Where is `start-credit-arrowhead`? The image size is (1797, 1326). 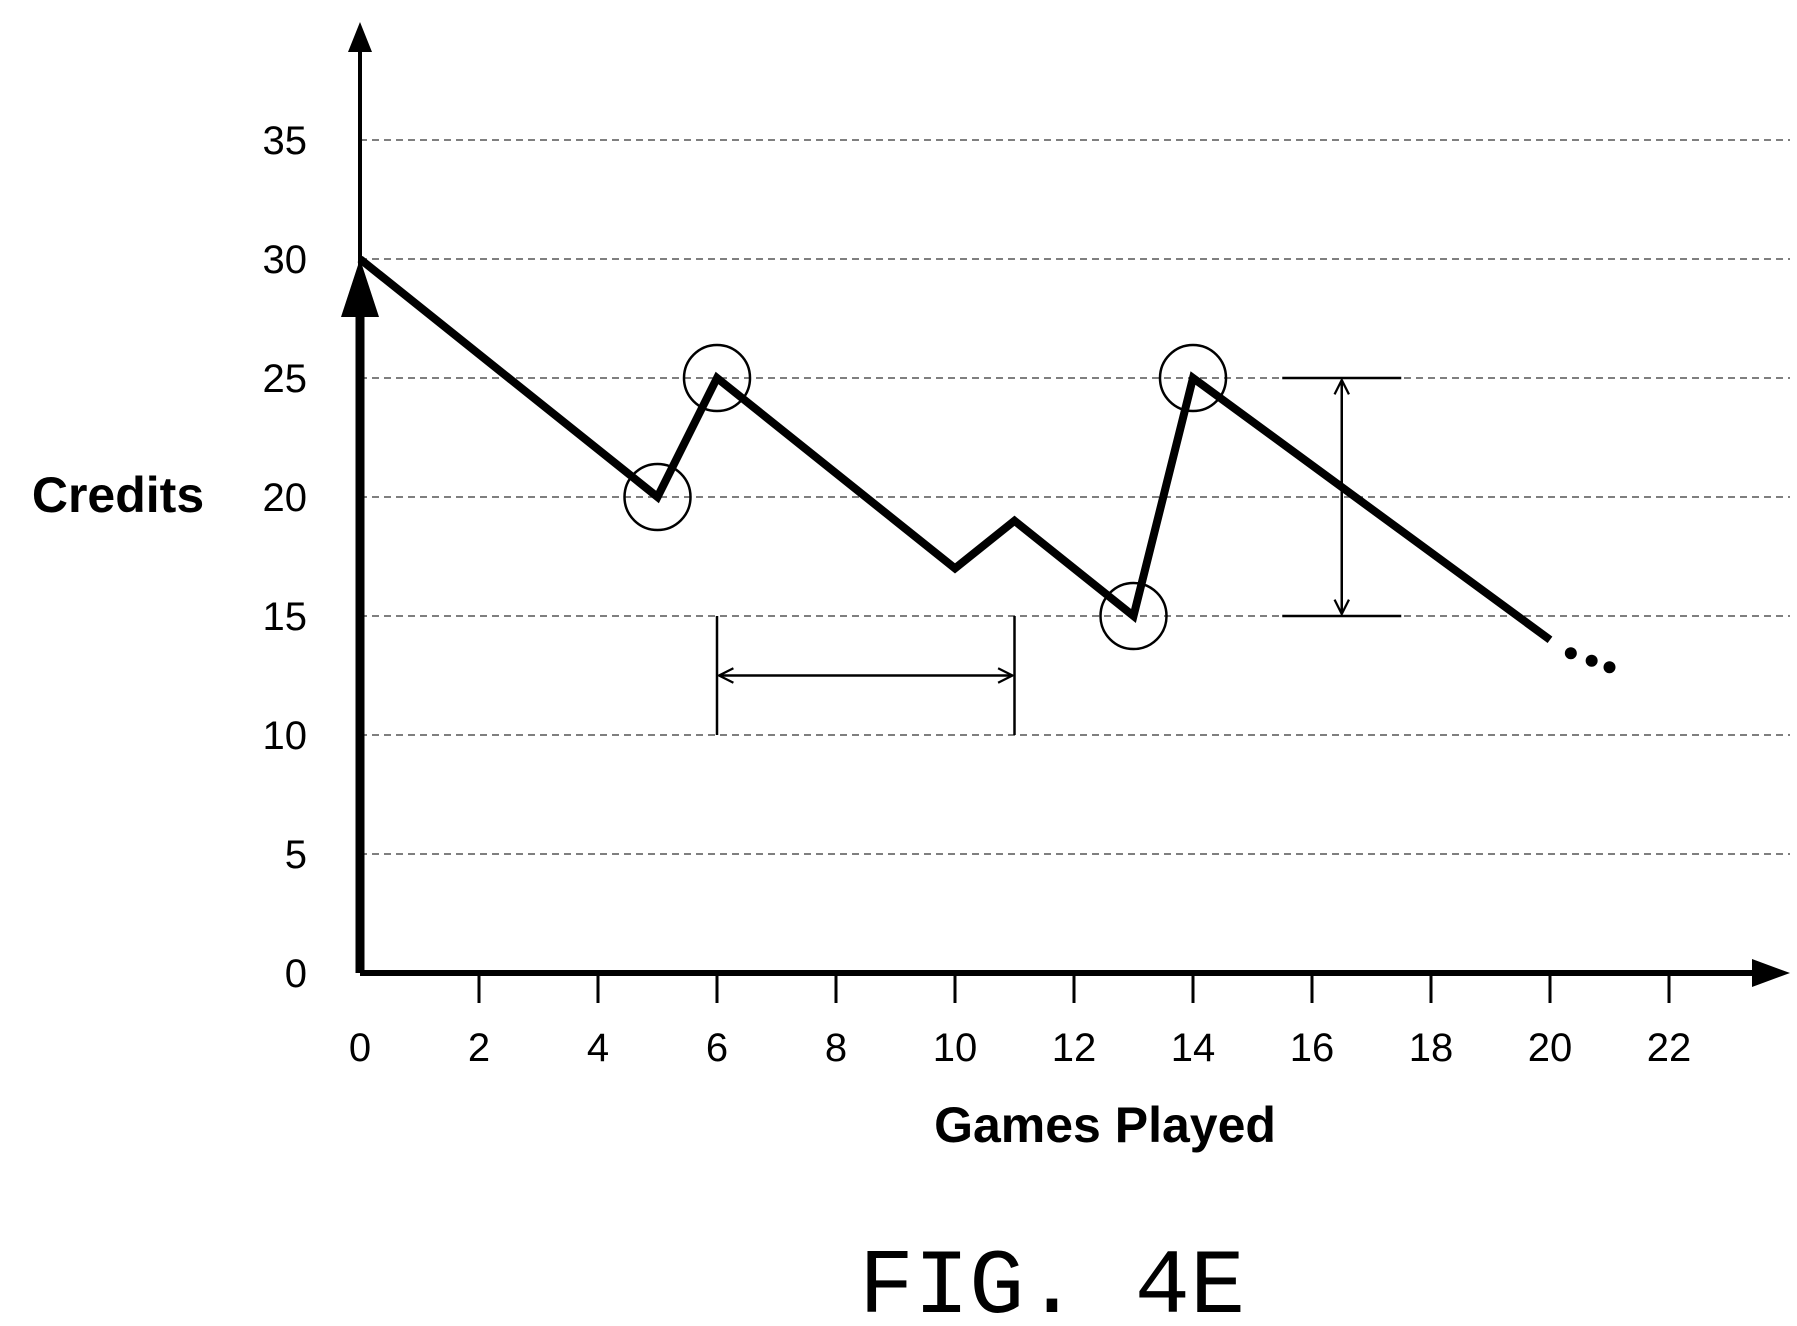 start-credit-arrowhead is located at coordinates (360, 288).